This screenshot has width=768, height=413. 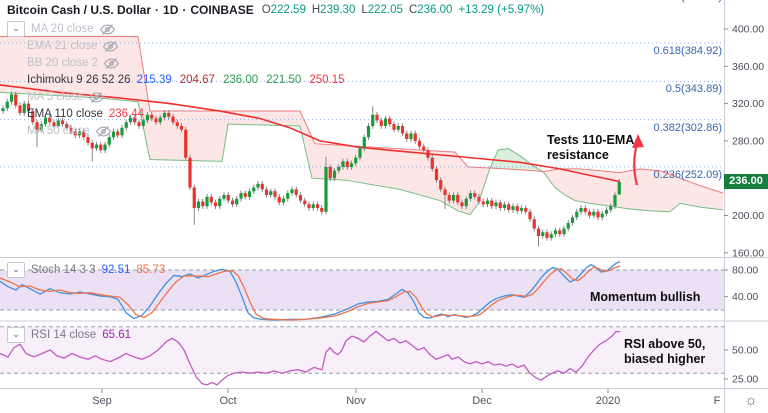 What do you see at coordinates (171, 10) in the screenshot?
I see `interval-label: 1D` at bounding box center [171, 10].